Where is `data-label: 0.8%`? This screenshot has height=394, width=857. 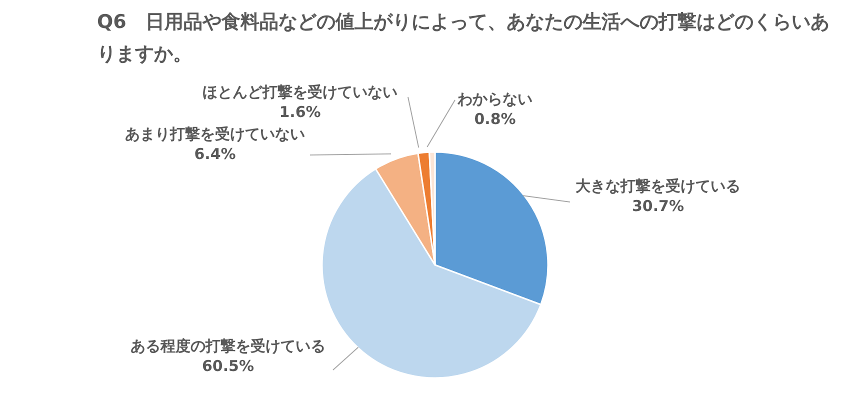 data-label: 0.8% is located at coordinates (495, 119).